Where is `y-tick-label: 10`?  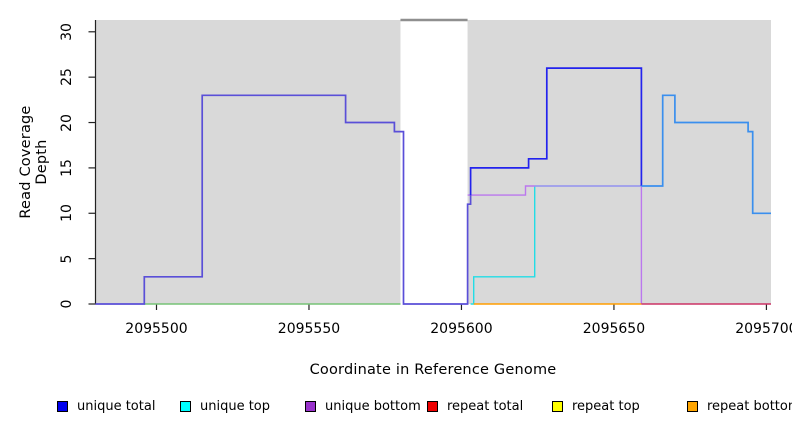 y-tick-label: 10 is located at coordinates (67, 213).